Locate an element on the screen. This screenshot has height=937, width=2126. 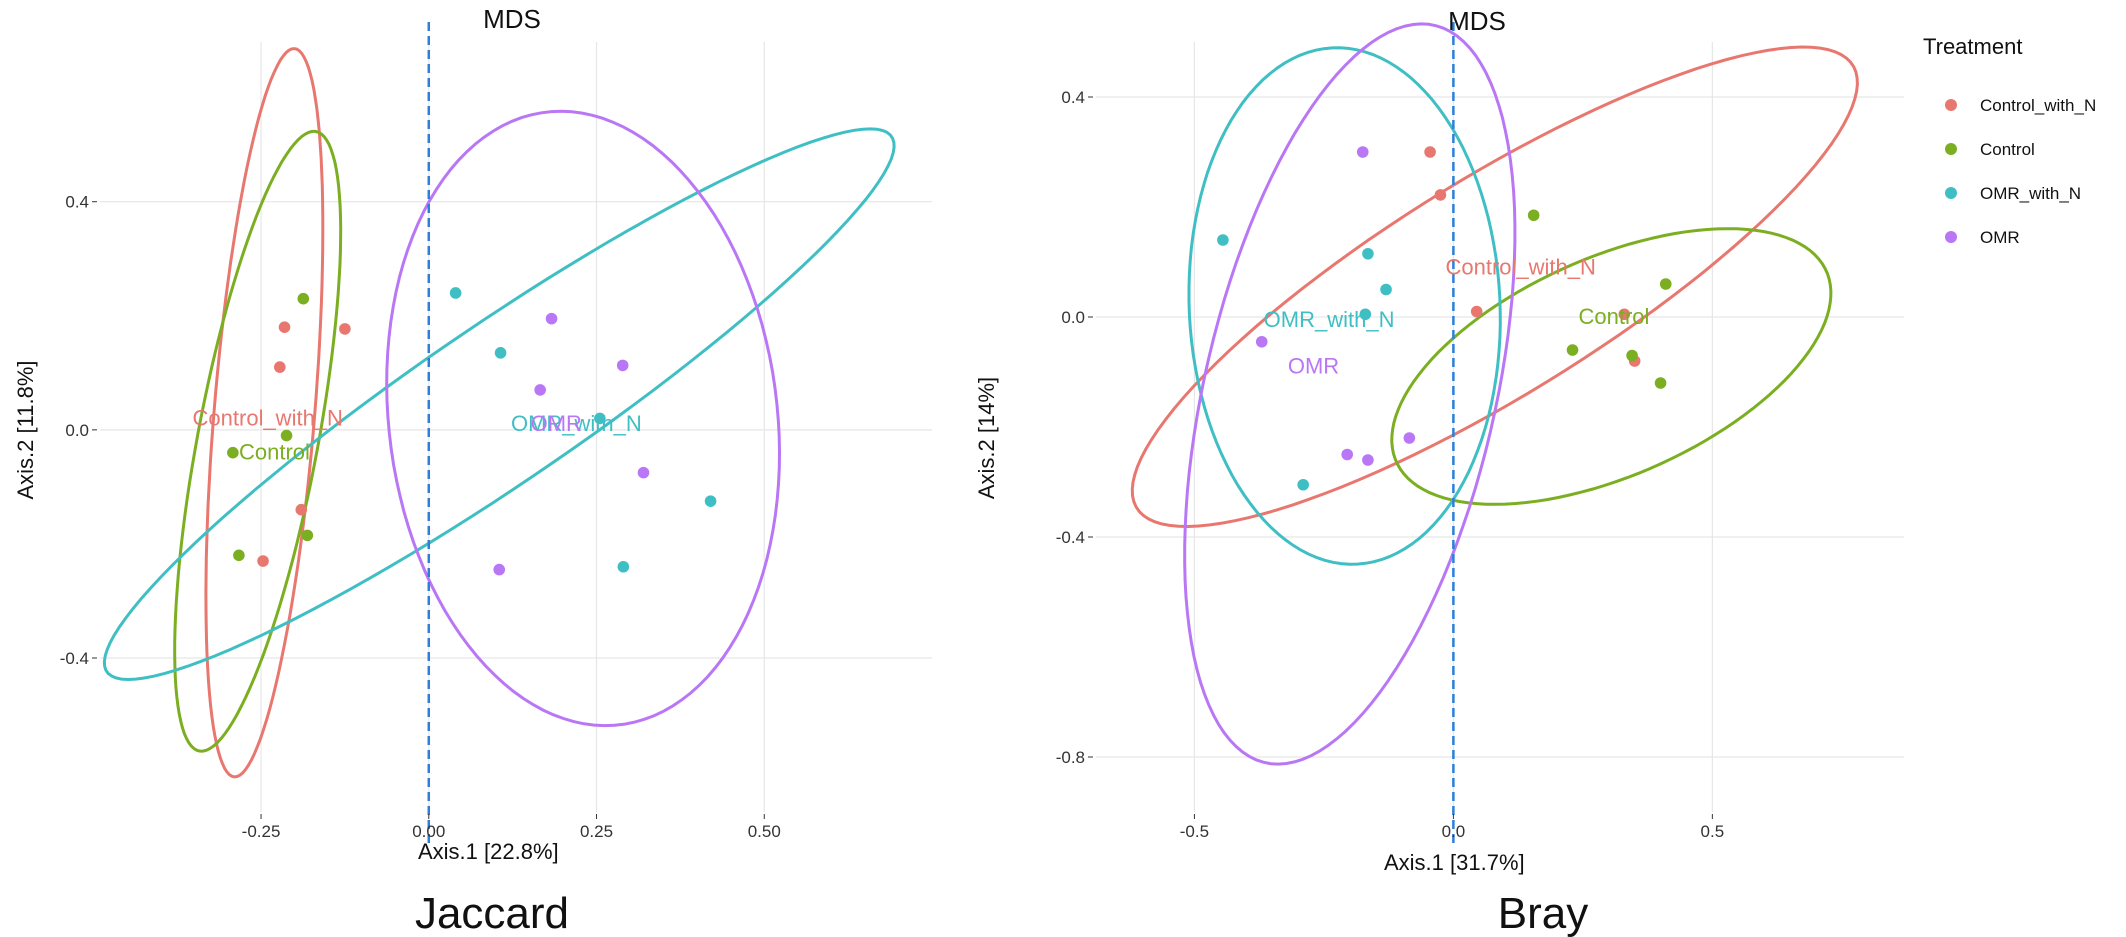
bray-x-ticks: -0.5 0.0 0.5 is located at coordinates (1452, 827).